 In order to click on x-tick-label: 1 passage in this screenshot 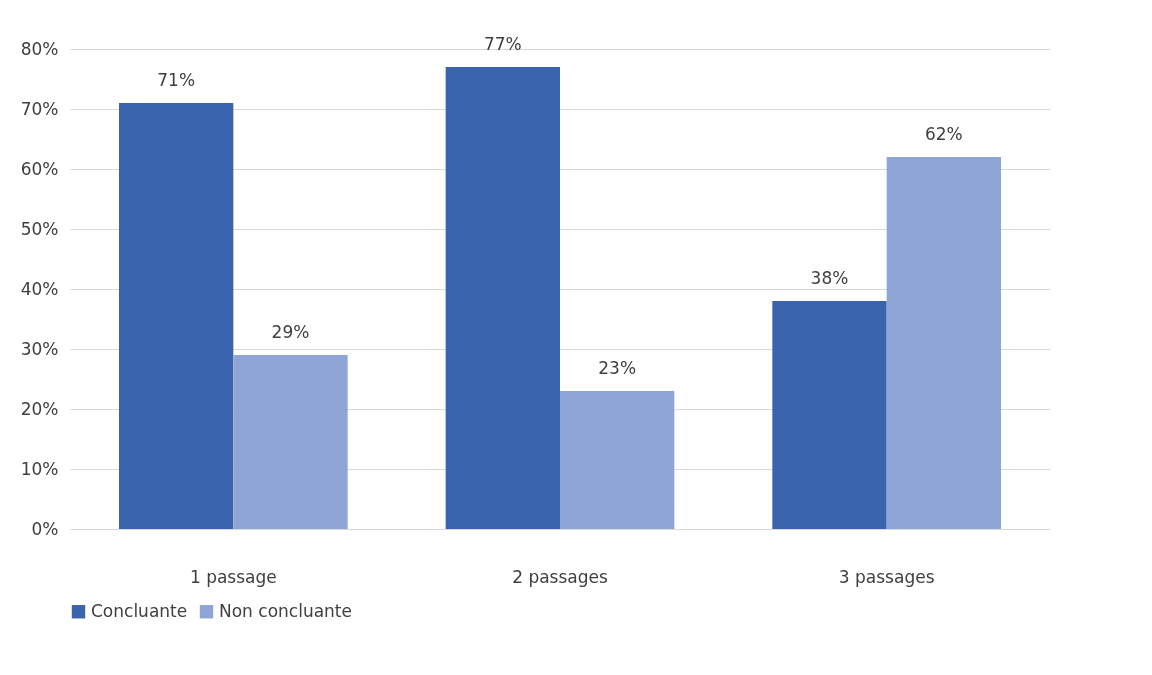, I will do `click(233, 576)`.